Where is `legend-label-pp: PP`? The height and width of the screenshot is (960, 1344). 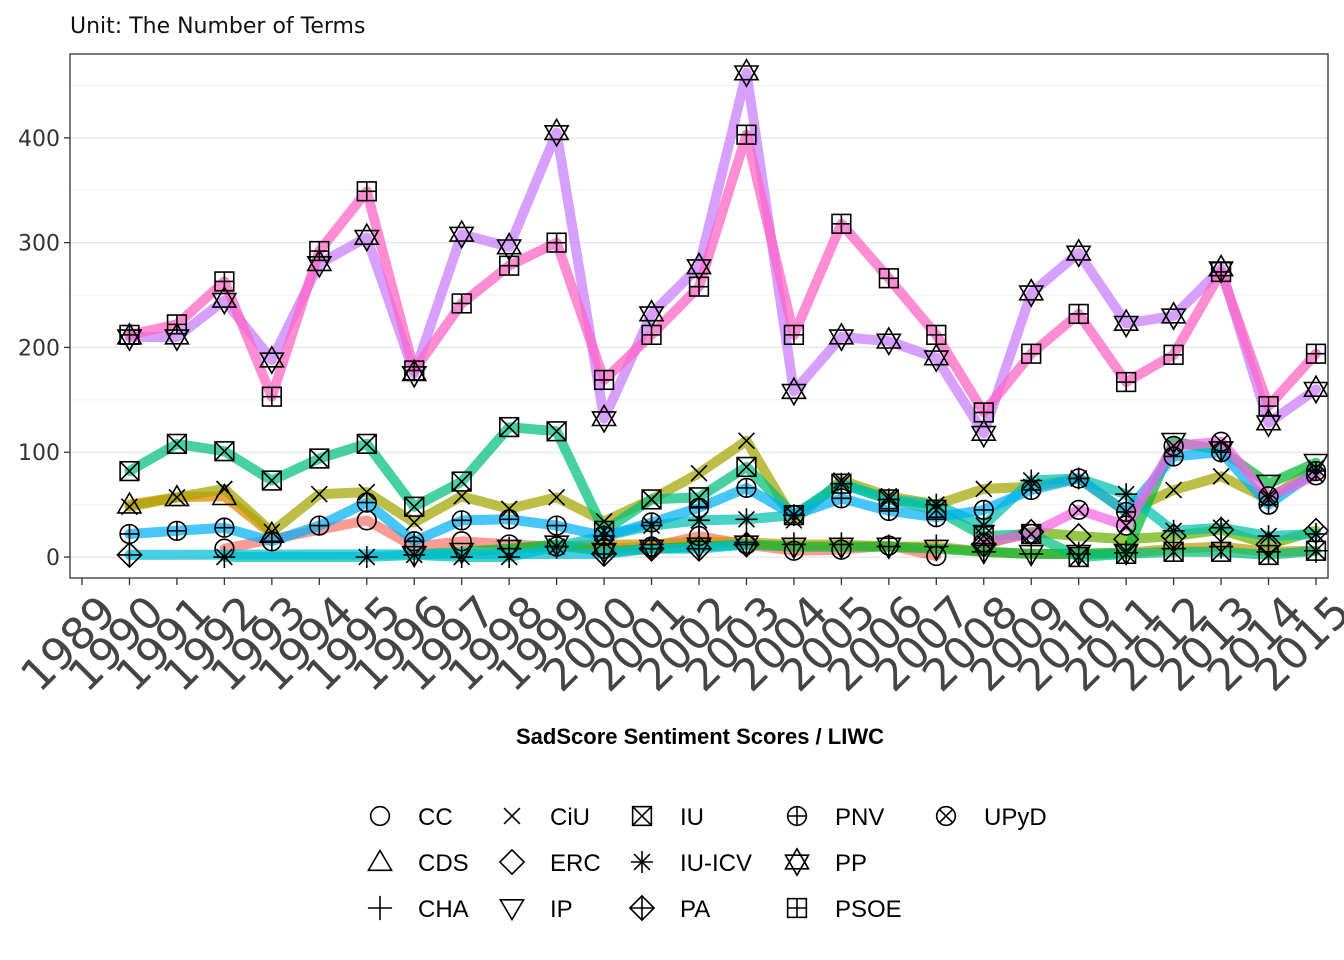
legend-label-pp: PP is located at coordinates (851, 863).